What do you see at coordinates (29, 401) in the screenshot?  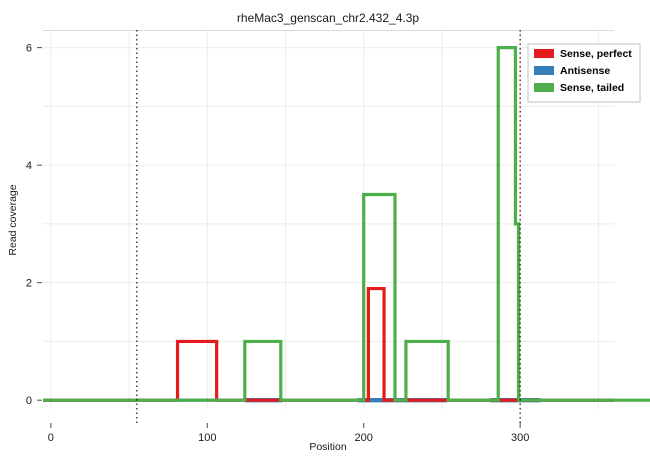 I see `y-tick-label-0: 0` at bounding box center [29, 401].